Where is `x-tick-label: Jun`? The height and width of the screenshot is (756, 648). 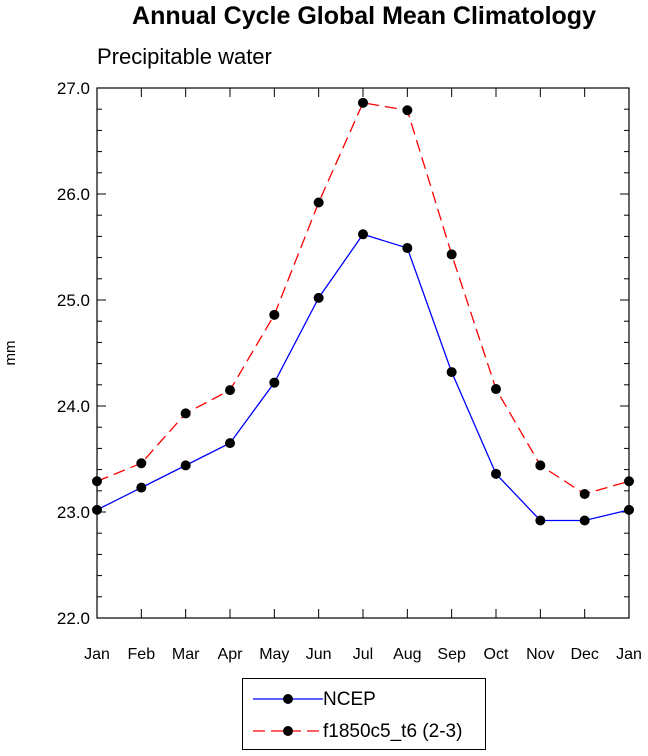
x-tick-label: Jun is located at coordinates (319, 654).